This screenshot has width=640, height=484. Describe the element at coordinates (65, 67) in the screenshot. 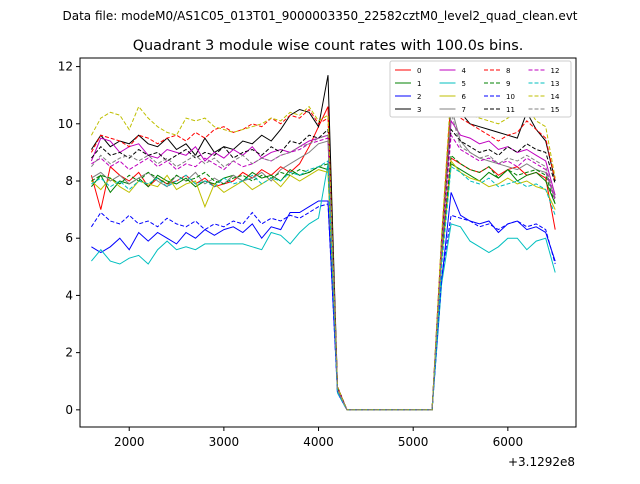

I see `y-tick-label: 12` at that location.